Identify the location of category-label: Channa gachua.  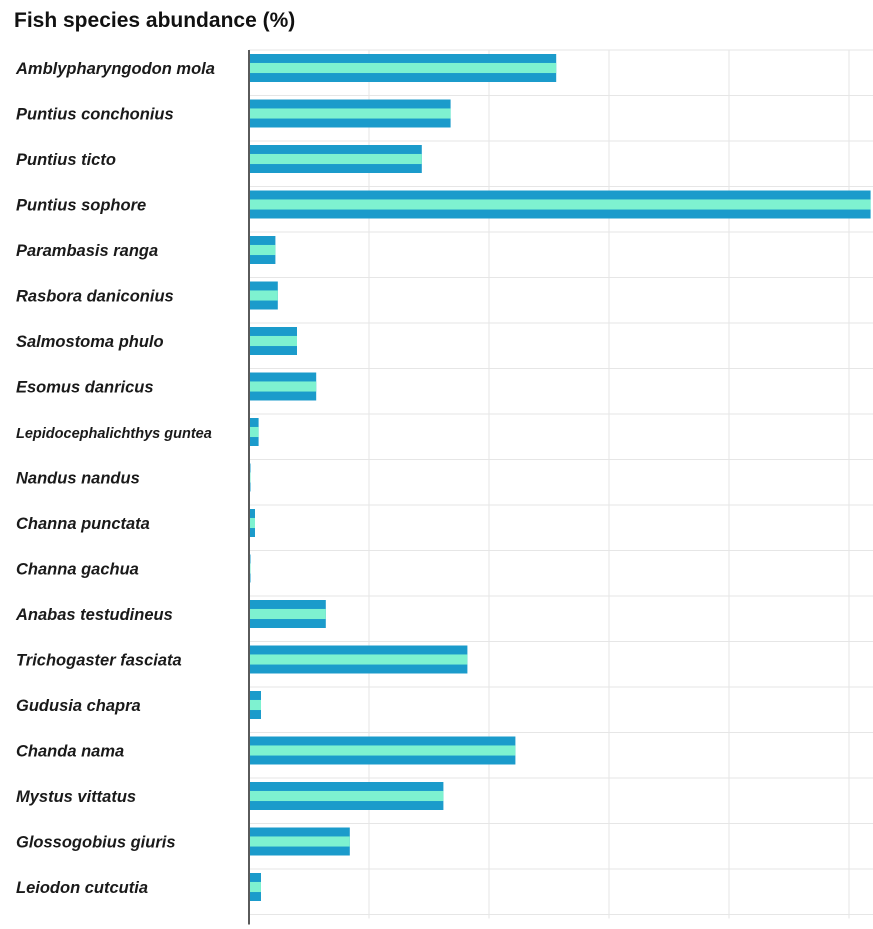
(77, 570).